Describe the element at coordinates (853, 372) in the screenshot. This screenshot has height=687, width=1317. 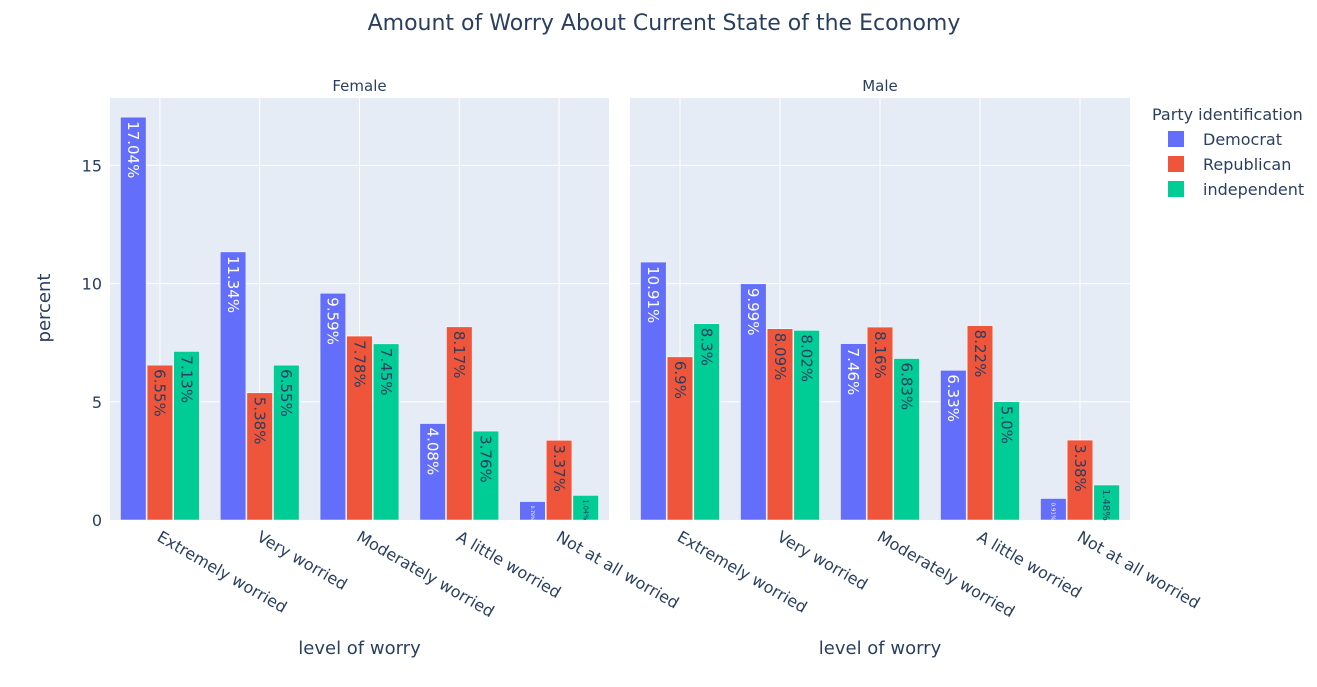
I see `bar-value-label: 7.46%` at that location.